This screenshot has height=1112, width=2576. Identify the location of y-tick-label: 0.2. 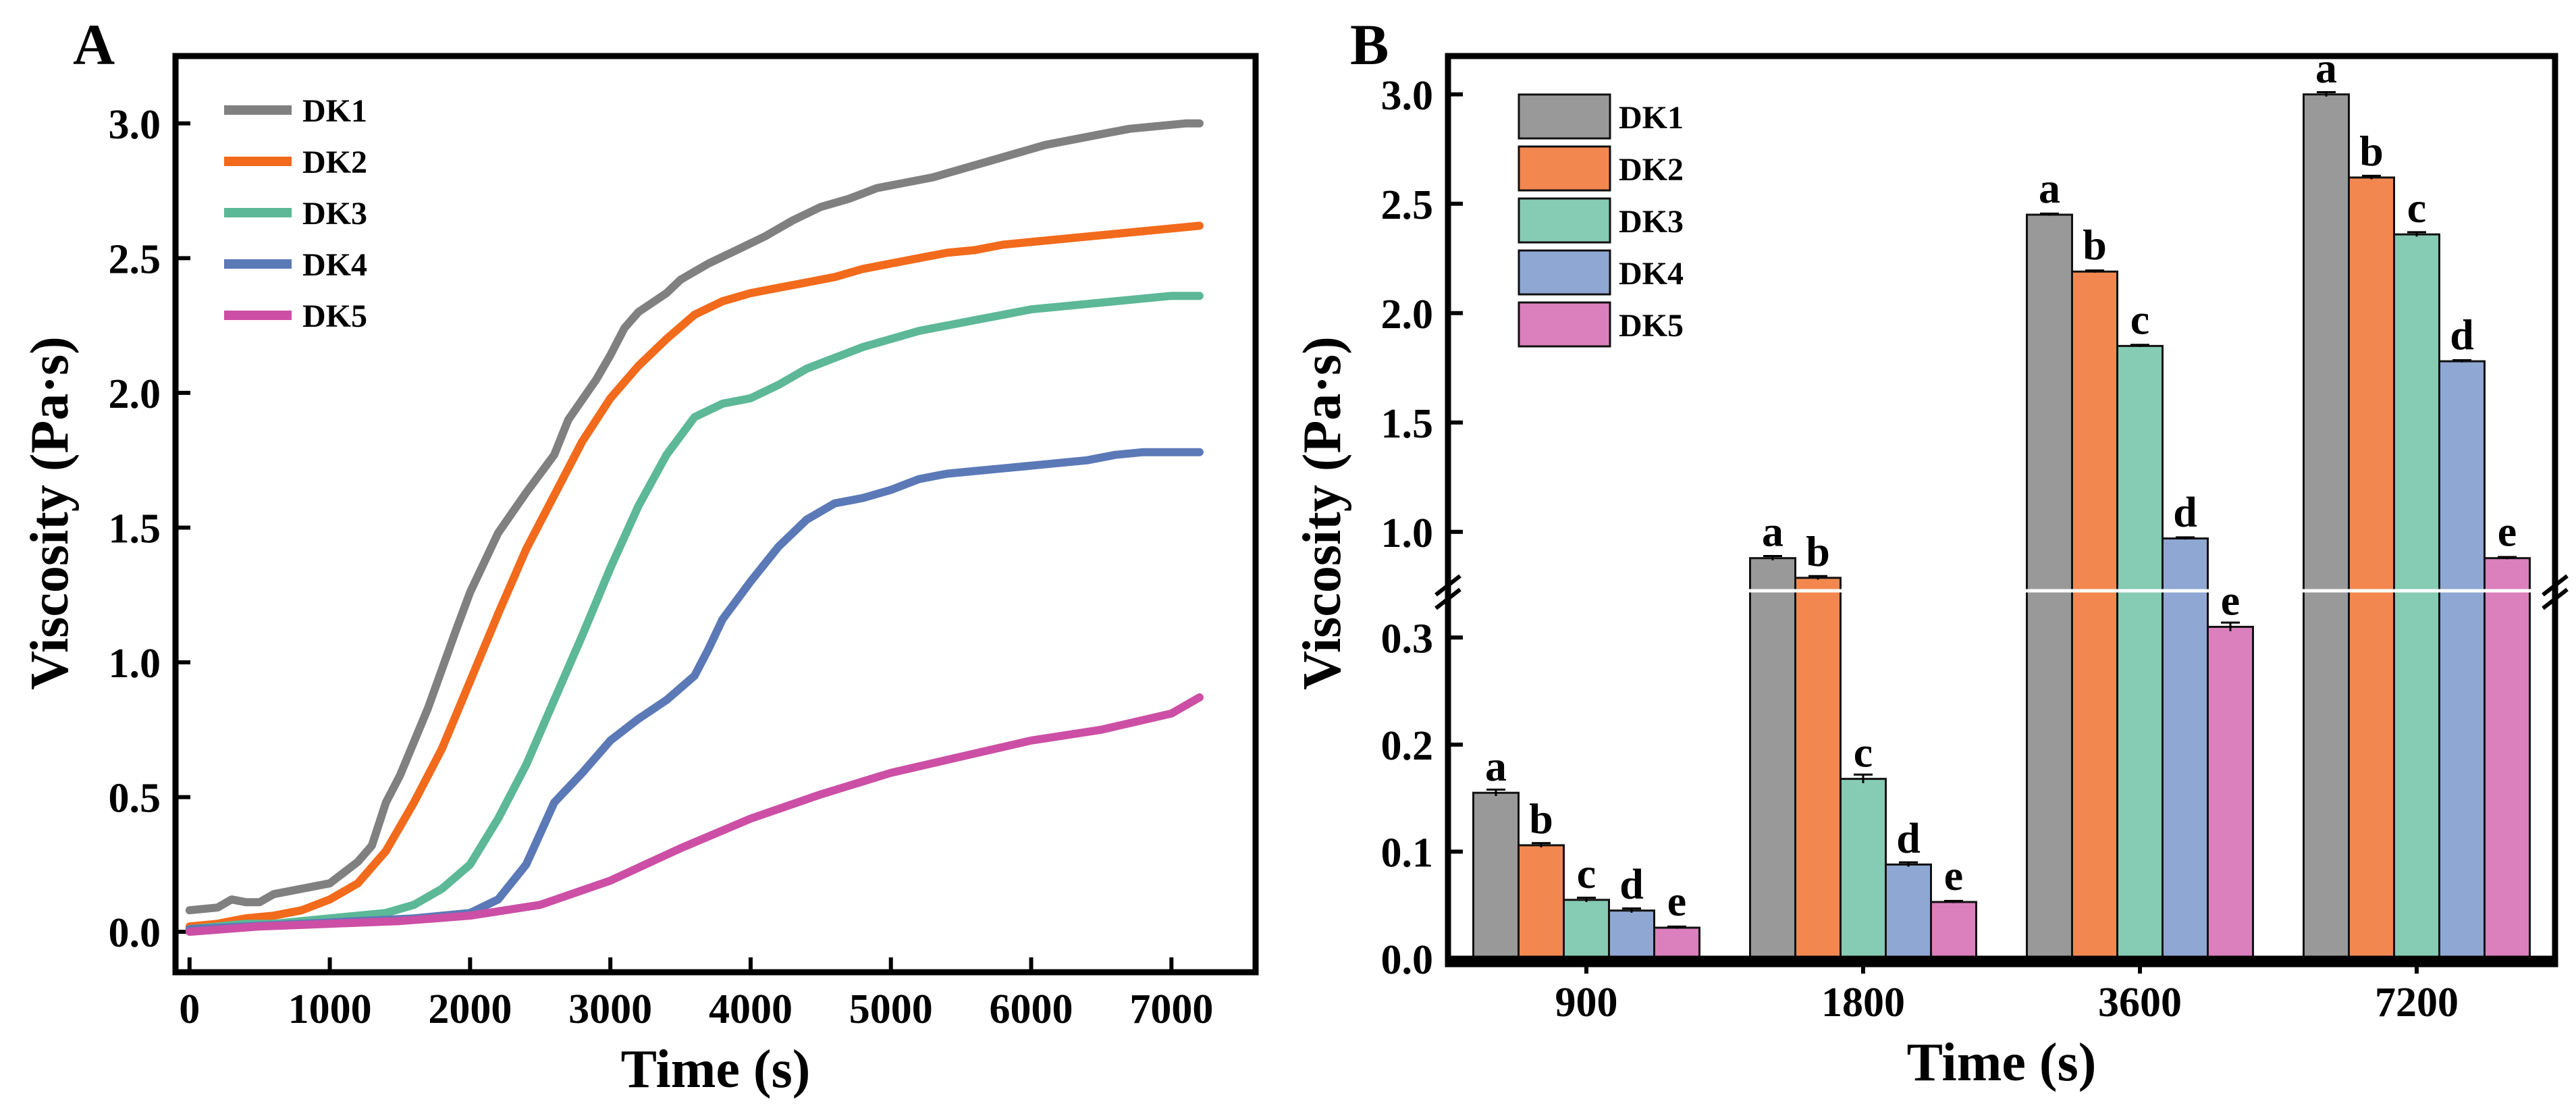
(1407, 746).